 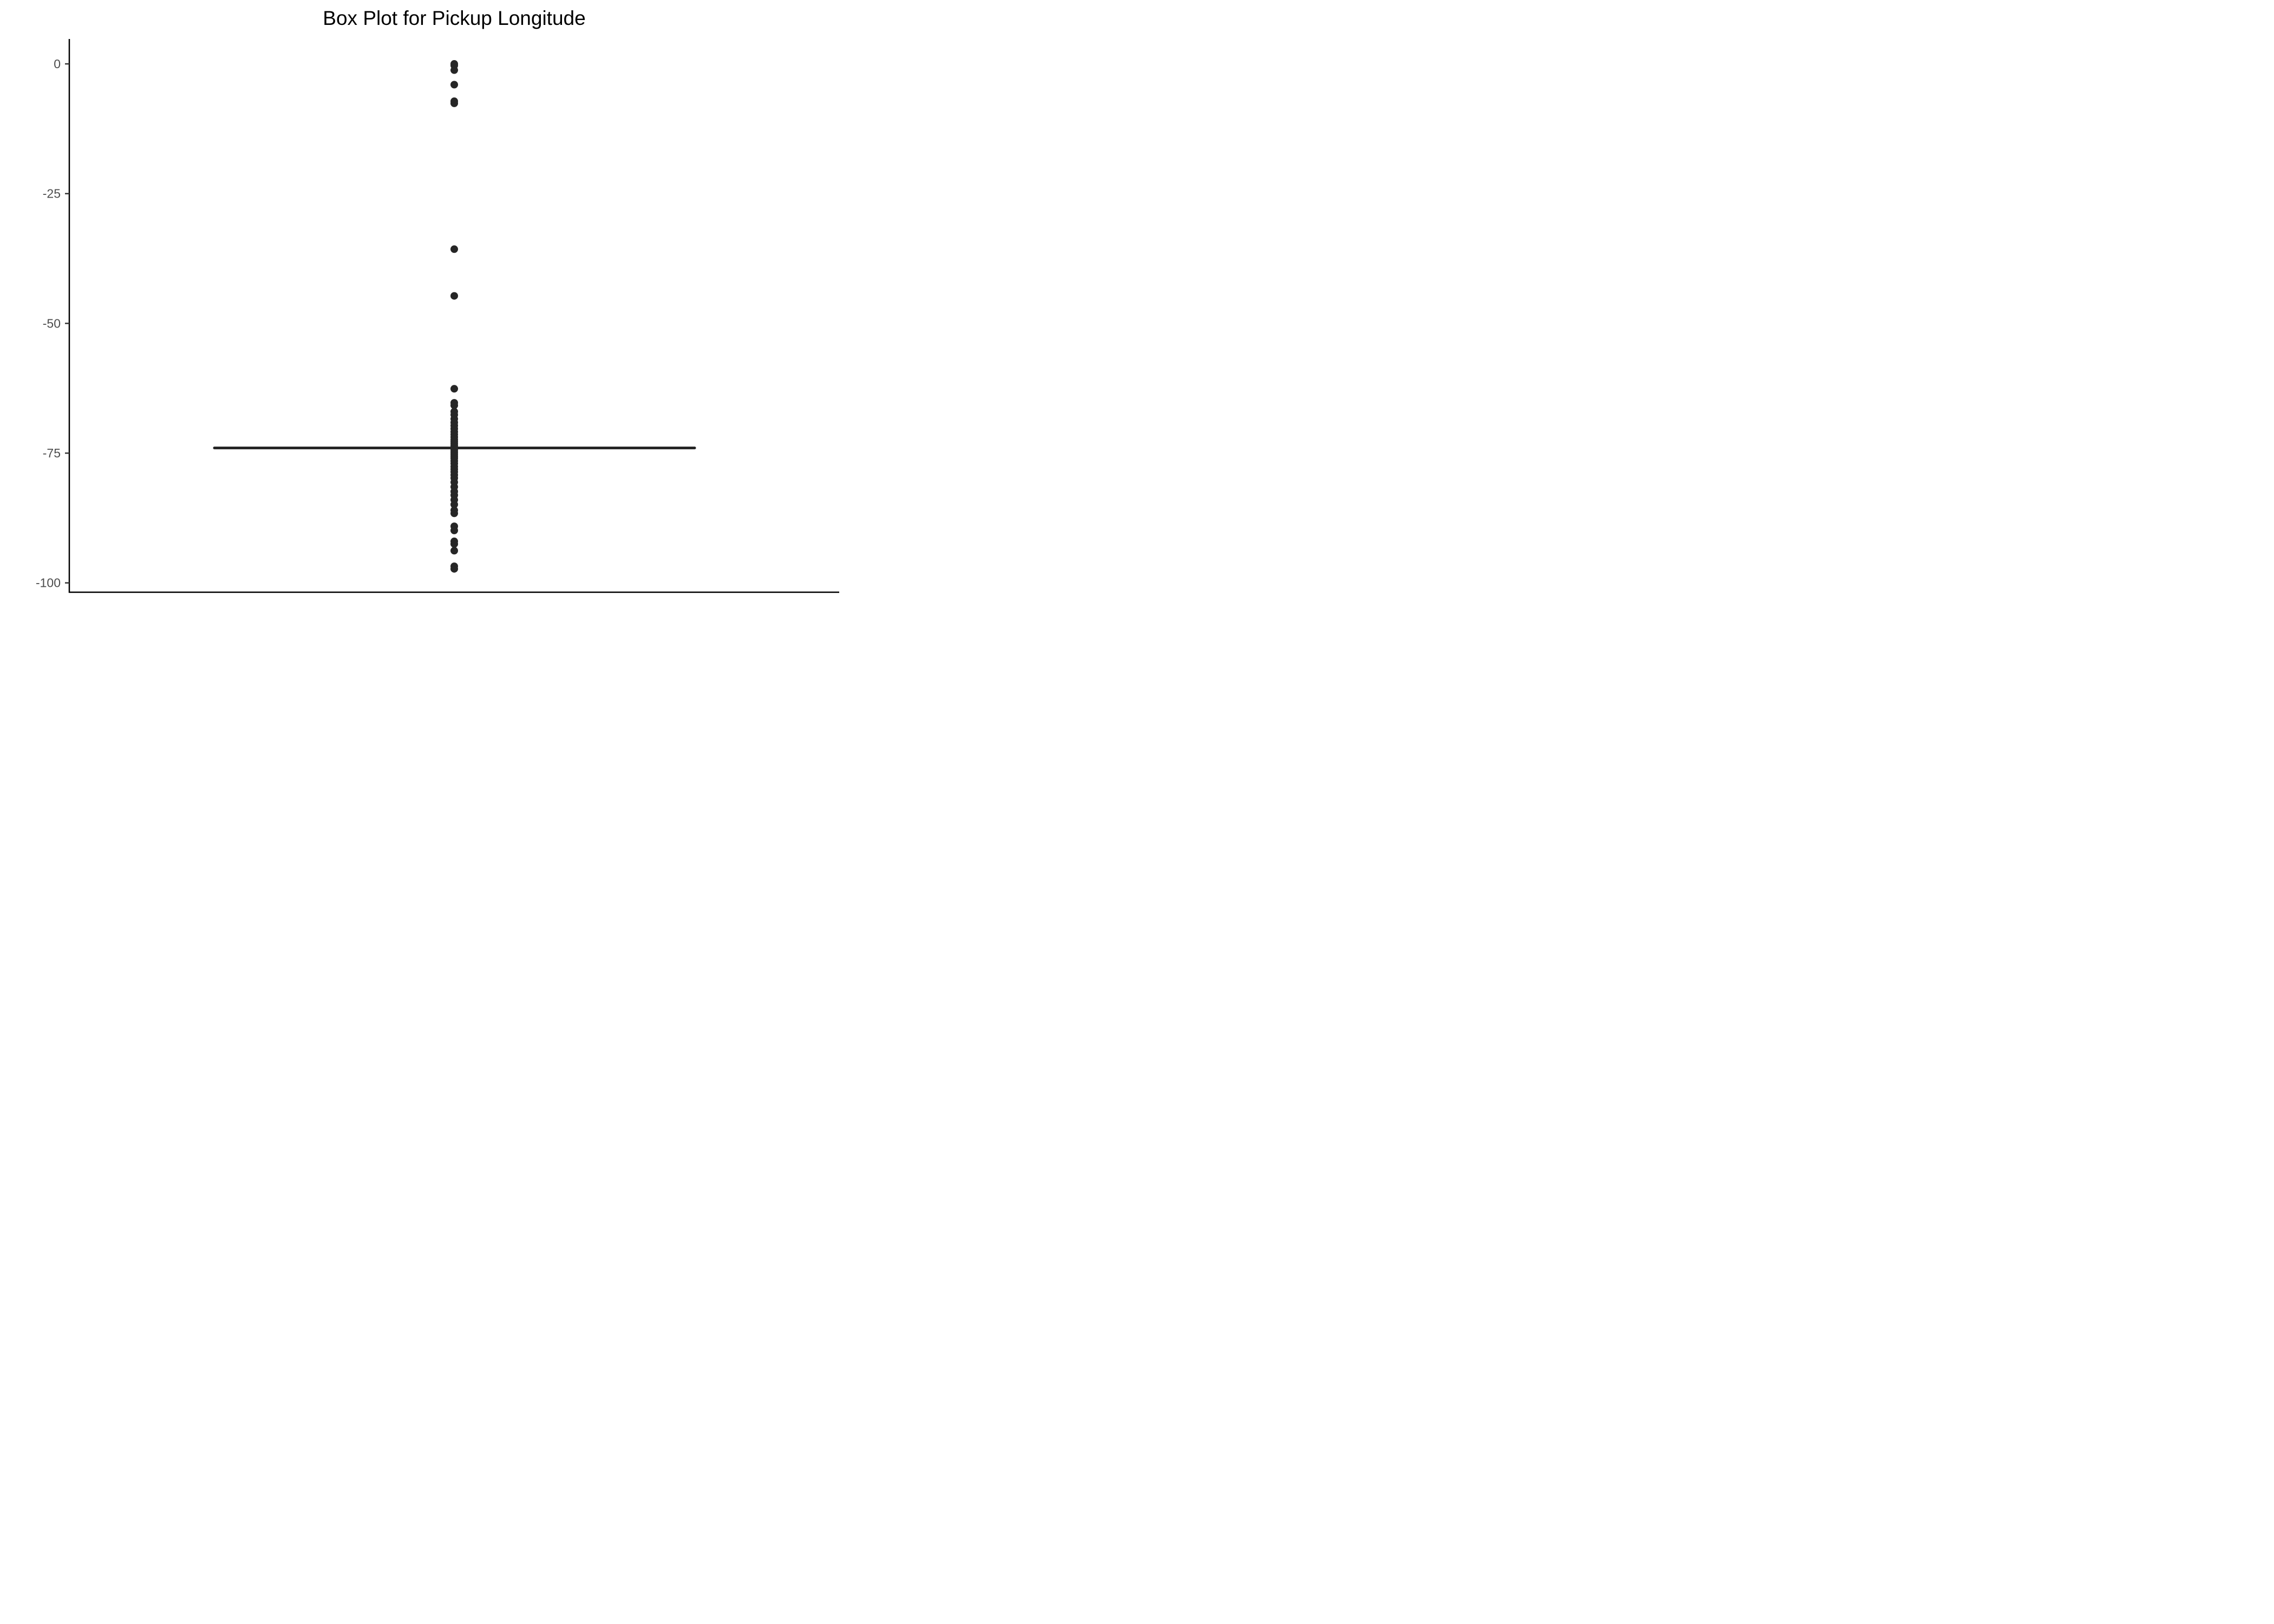 I want to click on y-tick-label: -100, so click(x=48, y=583).